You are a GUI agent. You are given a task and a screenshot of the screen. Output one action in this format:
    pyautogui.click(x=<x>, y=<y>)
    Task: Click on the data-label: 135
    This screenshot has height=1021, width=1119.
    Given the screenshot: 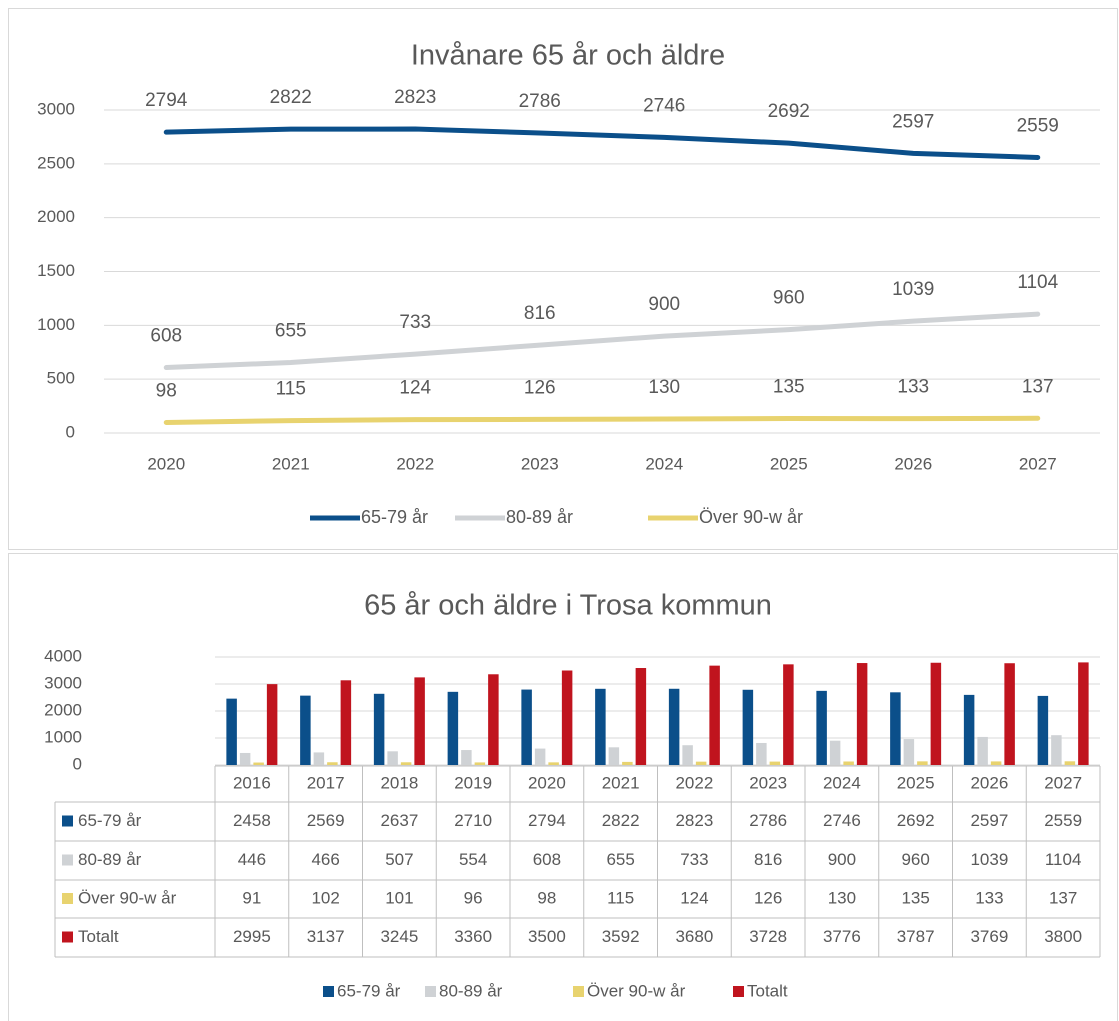 What is the action you would take?
    pyautogui.click(x=789, y=386)
    